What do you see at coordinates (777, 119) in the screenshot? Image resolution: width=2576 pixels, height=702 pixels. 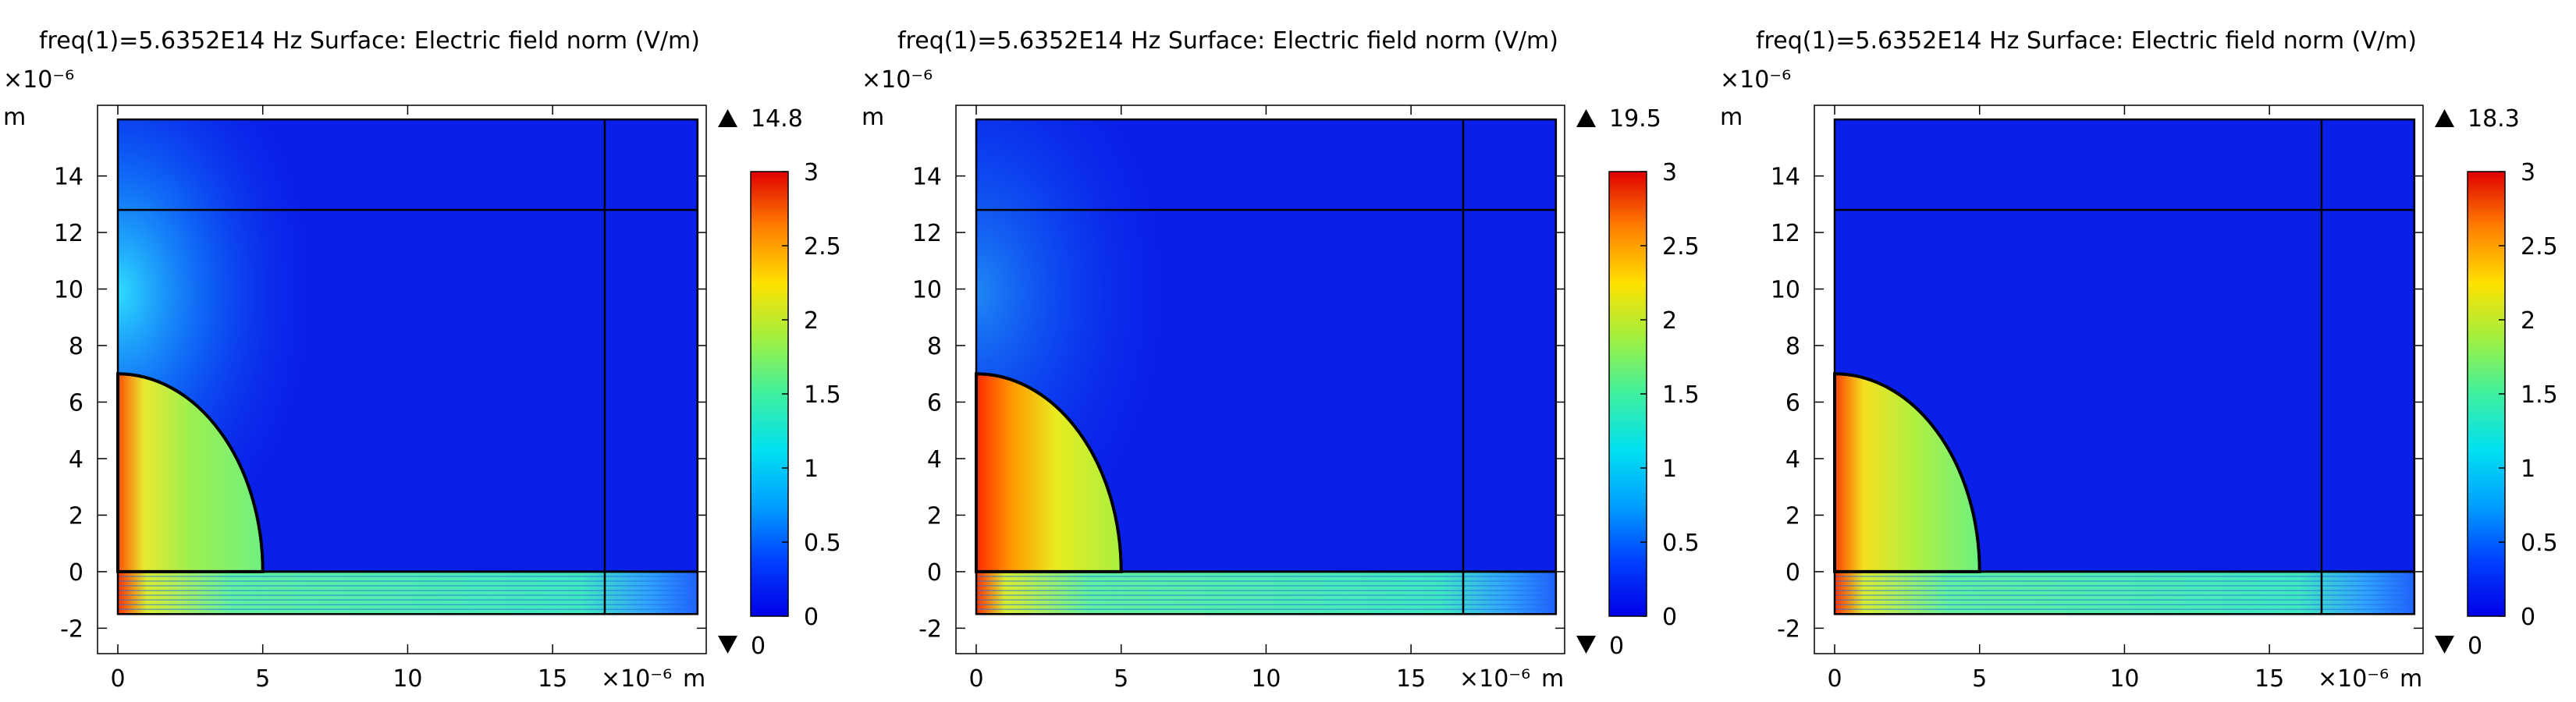 I see `max-value-label: 14.8` at bounding box center [777, 119].